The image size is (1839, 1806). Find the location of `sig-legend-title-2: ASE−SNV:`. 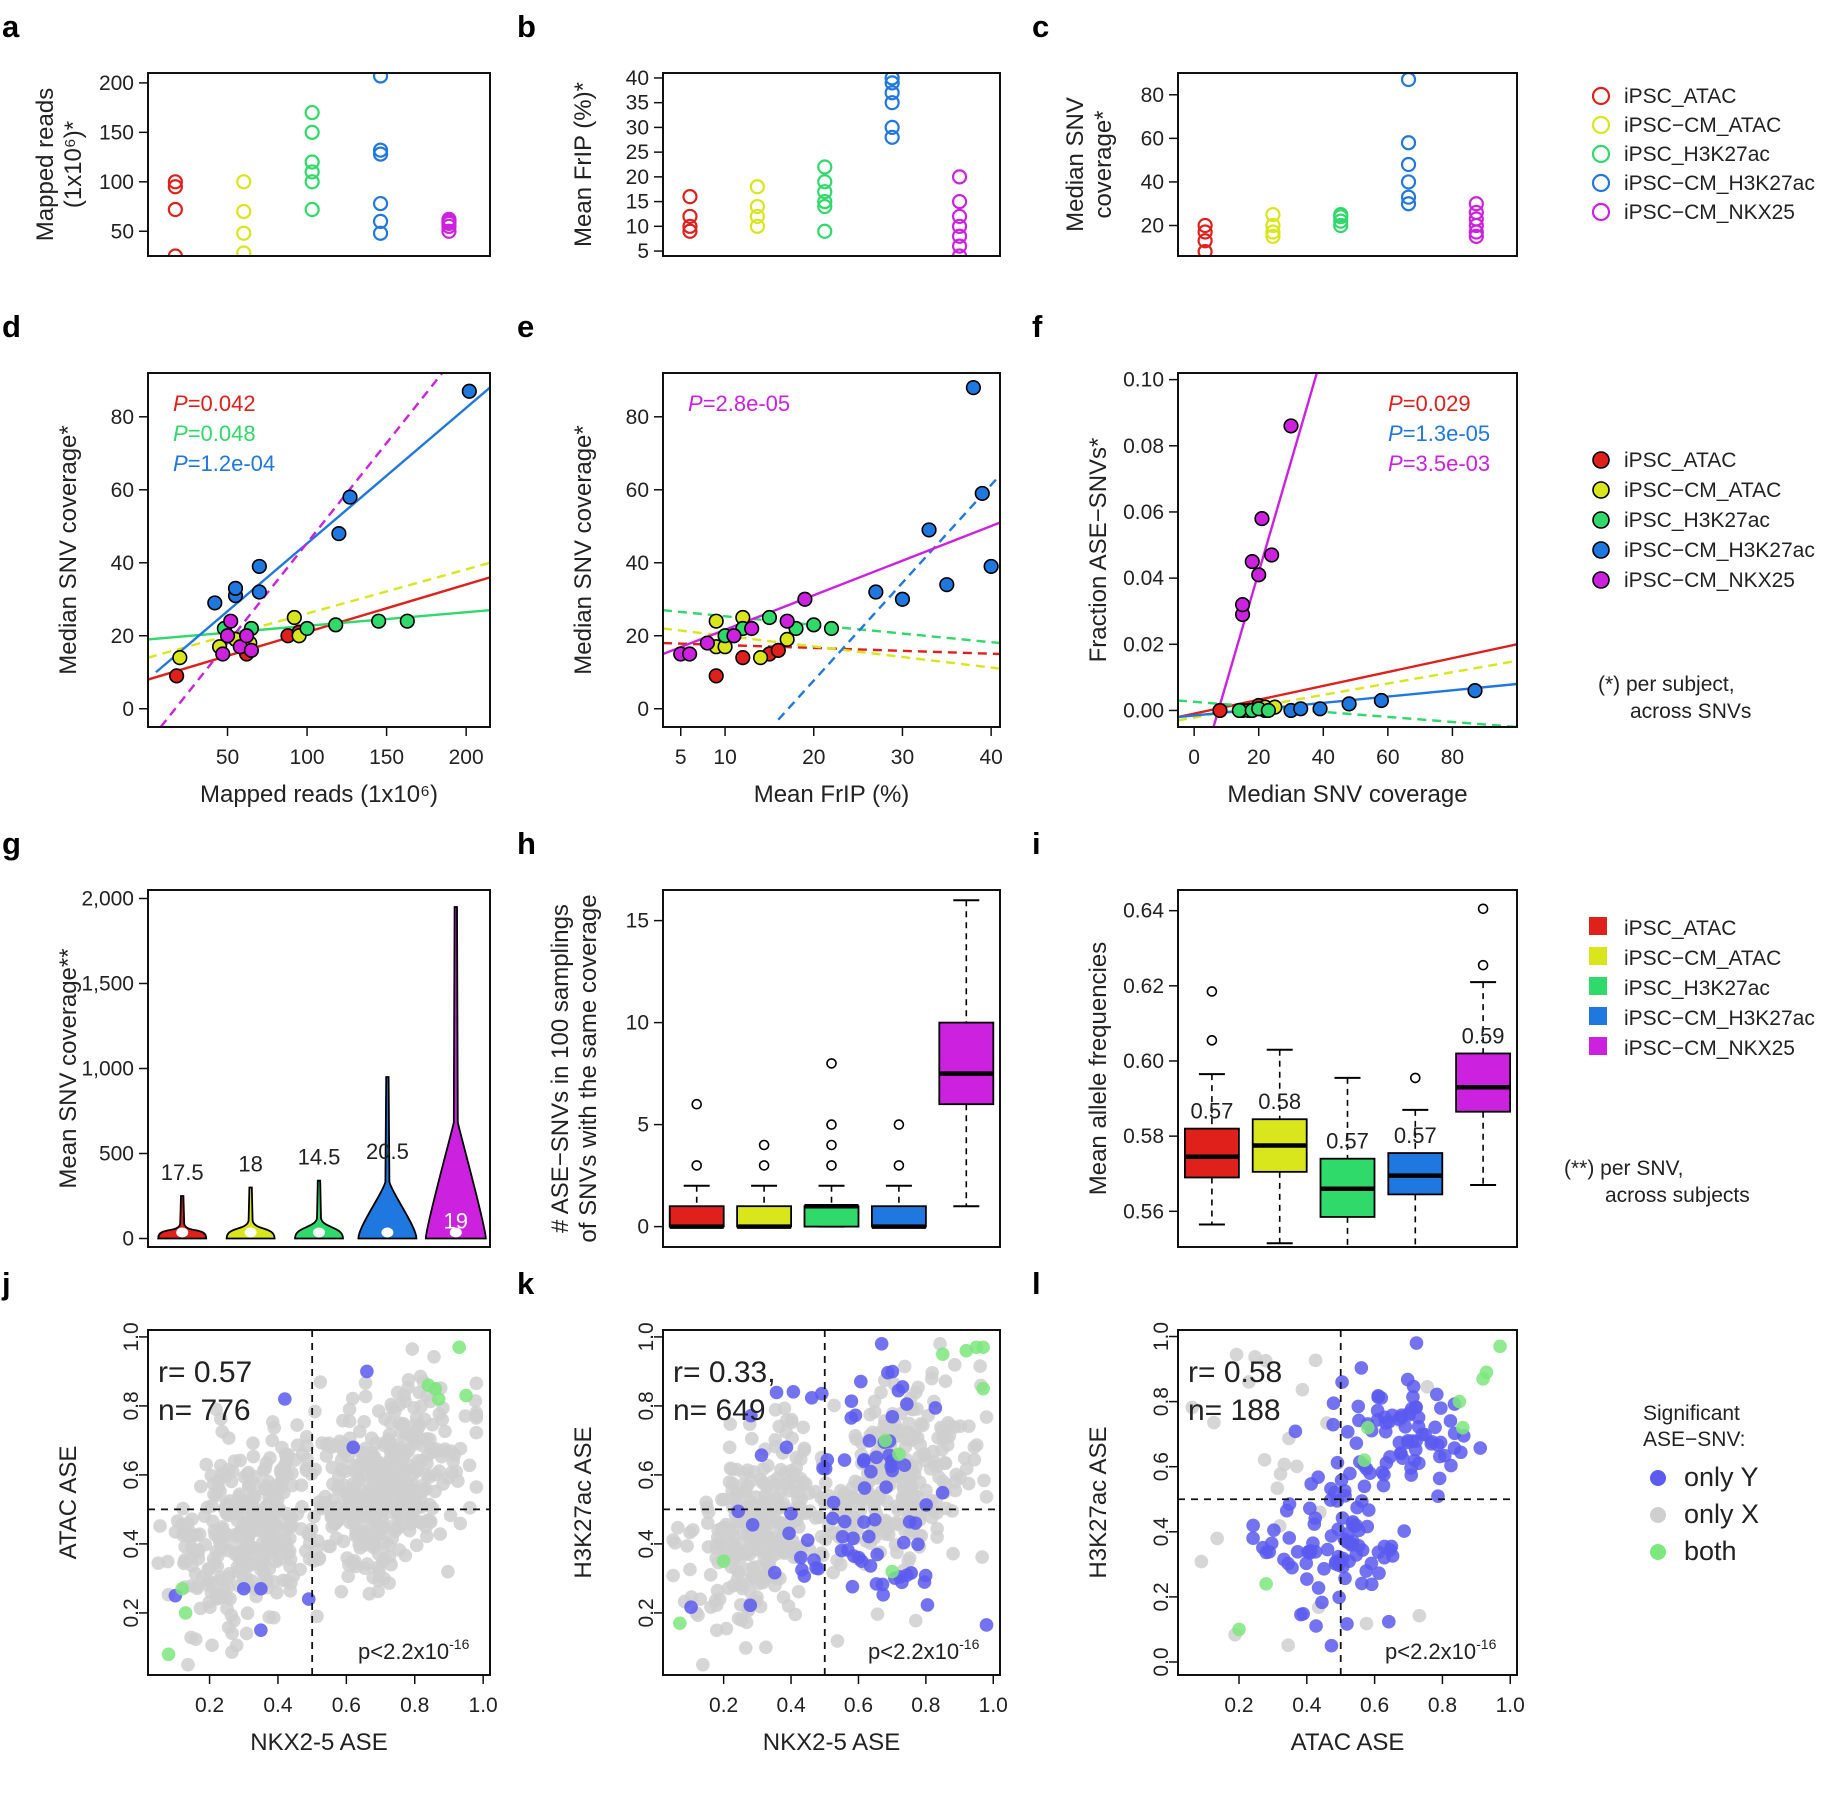

sig-legend-title-2: ASE−SNV: is located at coordinates (1694, 1439).